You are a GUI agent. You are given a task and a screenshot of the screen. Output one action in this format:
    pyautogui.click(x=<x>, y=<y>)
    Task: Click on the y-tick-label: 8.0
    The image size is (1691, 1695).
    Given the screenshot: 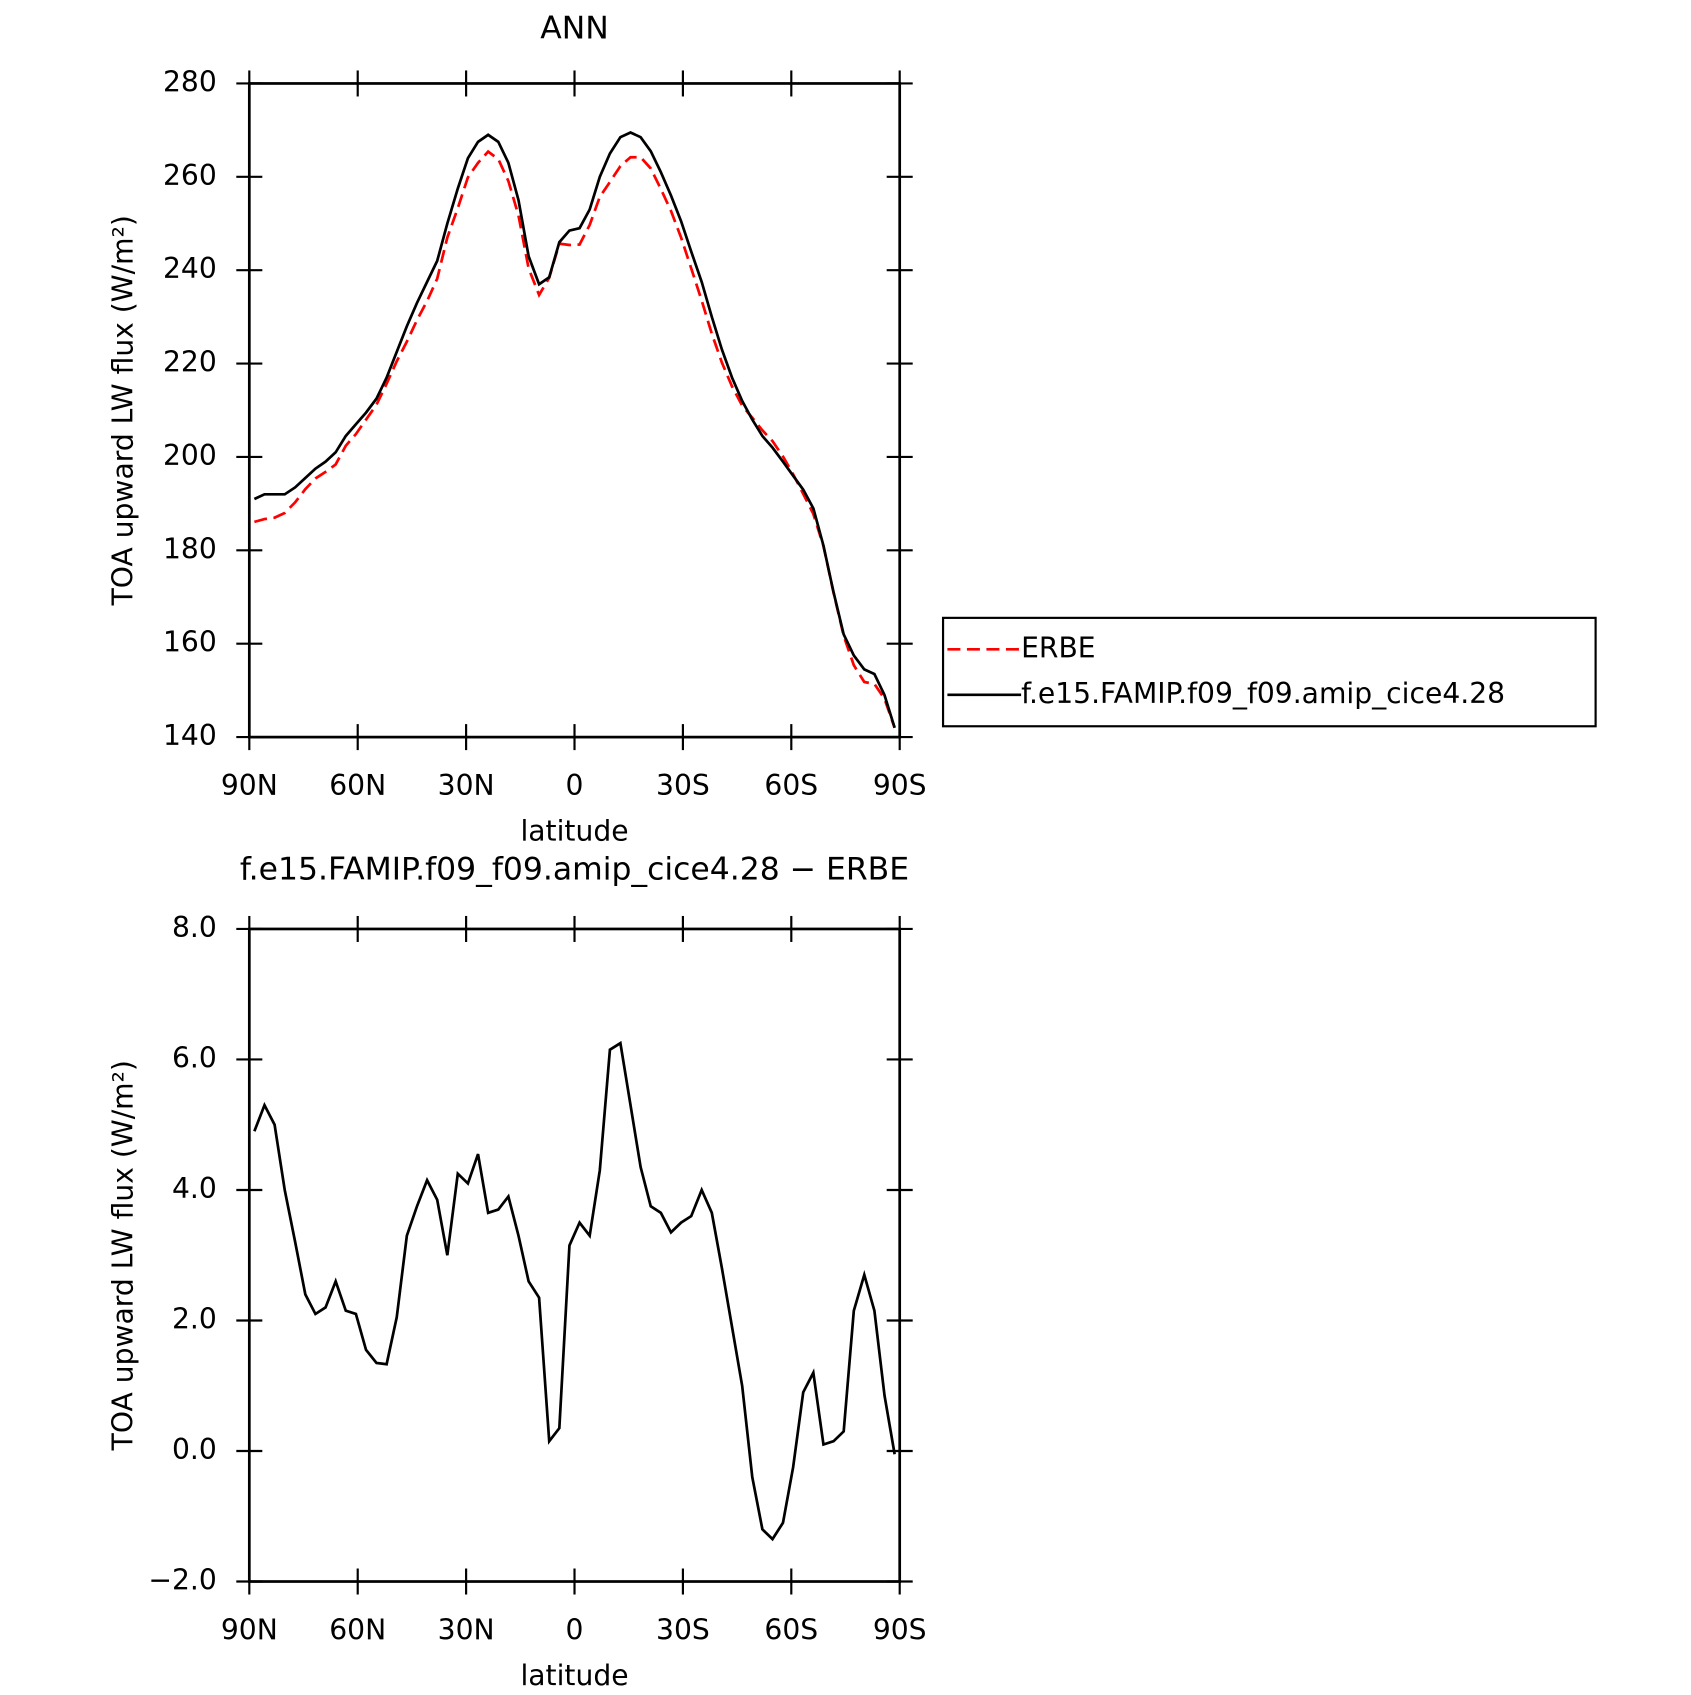 What is the action you would take?
    pyautogui.click(x=194, y=927)
    